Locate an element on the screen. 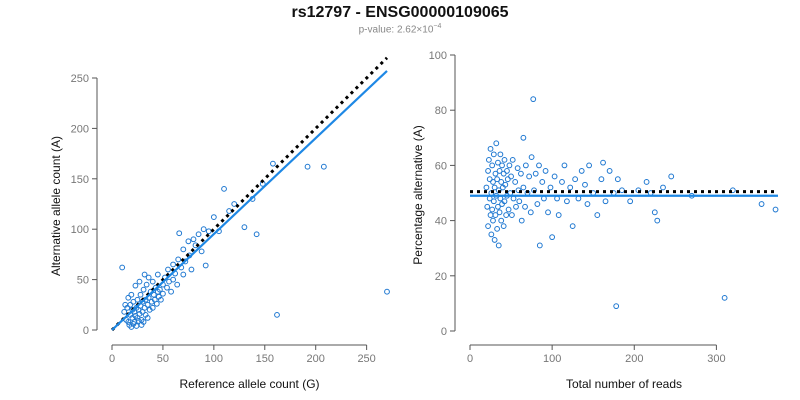  chart-title: rs12797 - ENSG00000109065 is located at coordinates (400, 12).